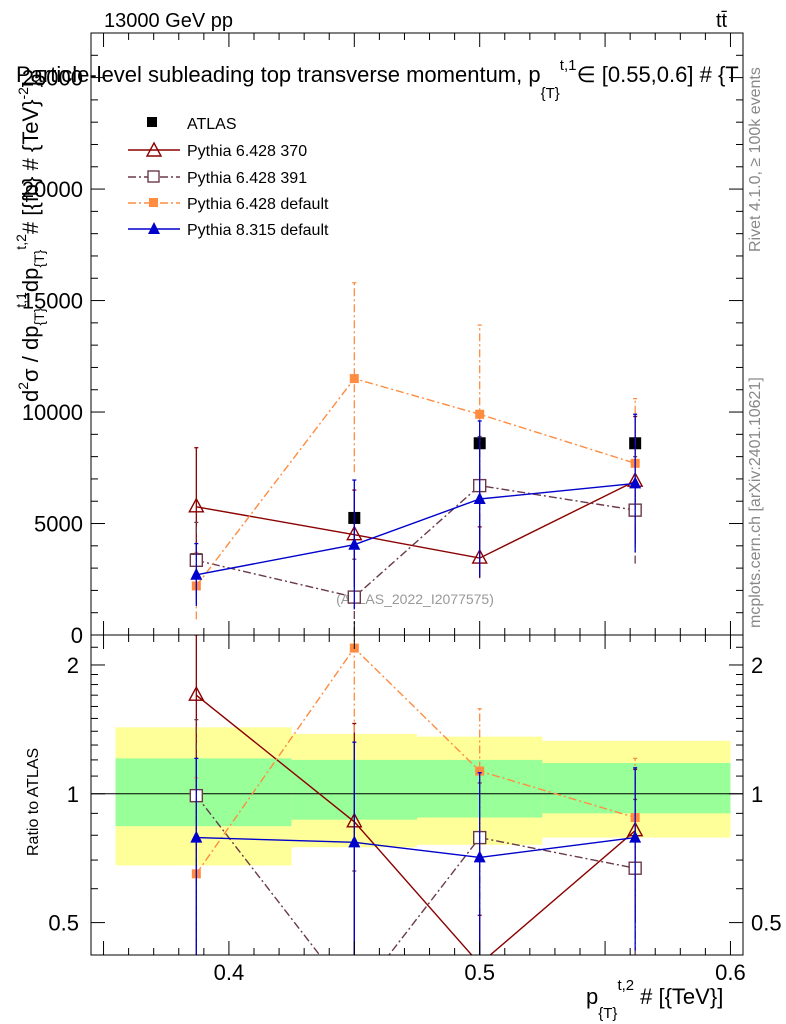 This screenshot has width=786, height=1024. What do you see at coordinates (657, 74) in the screenshot?
I see `plot-title-tail: ∈ [0.55,0.6] # {T` at bounding box center [657, 74].